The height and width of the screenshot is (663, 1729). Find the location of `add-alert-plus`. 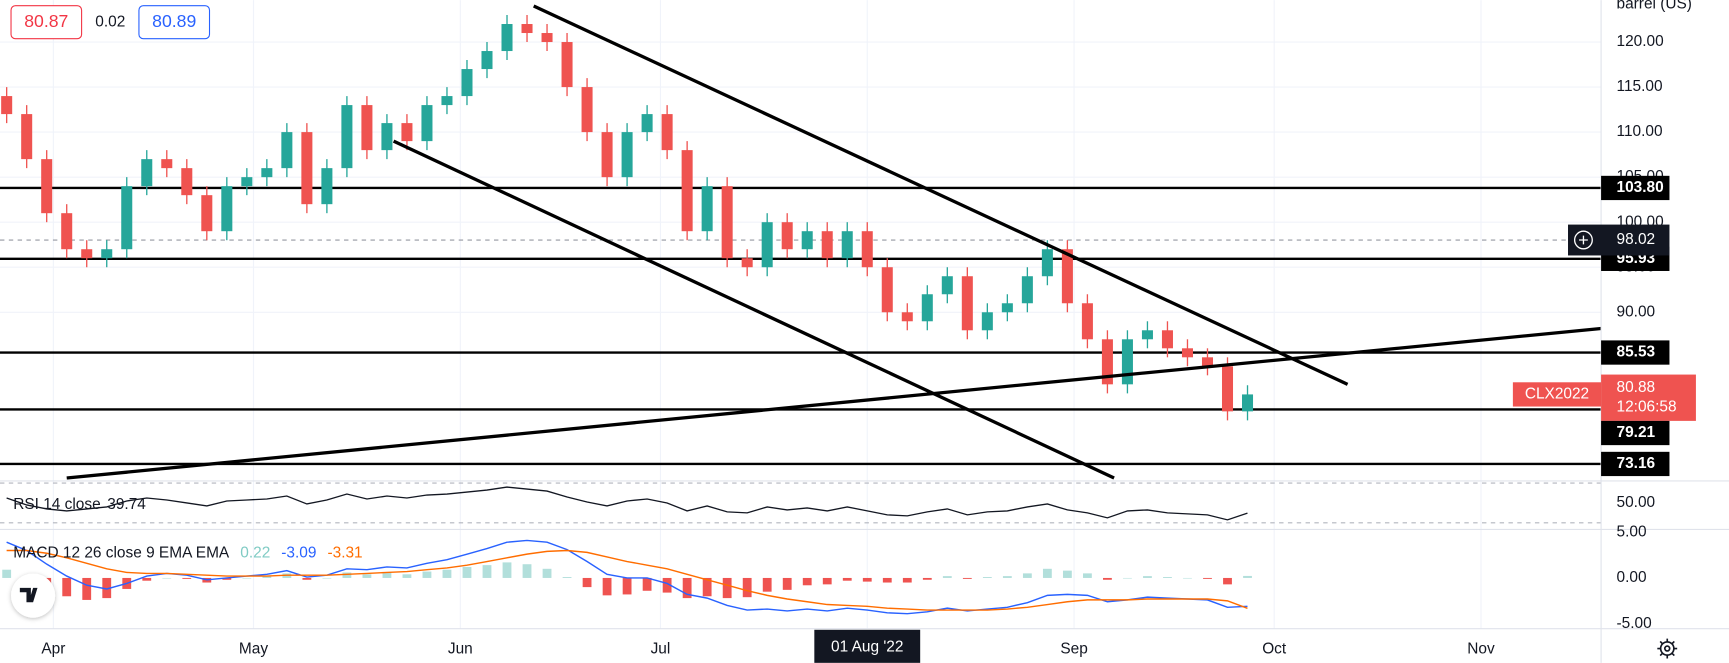

add-alert-plus is located at coordinates (1583, 240).